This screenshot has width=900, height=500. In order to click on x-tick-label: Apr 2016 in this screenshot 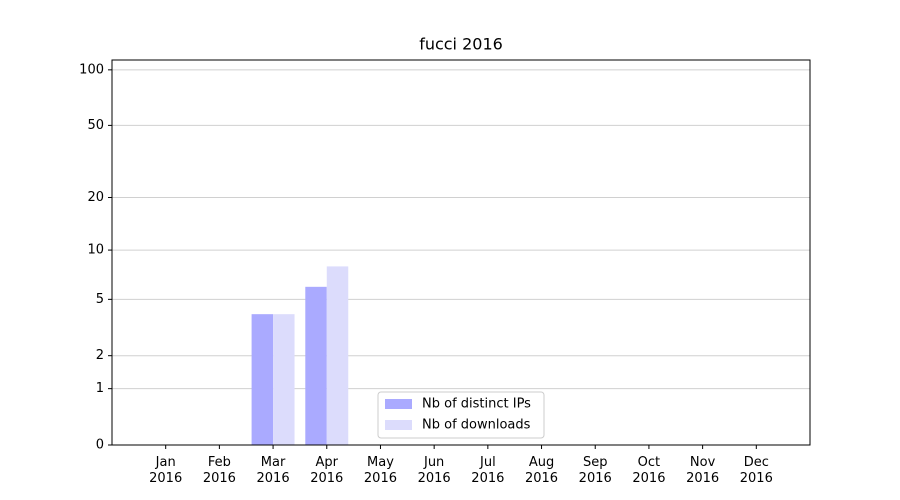, I will do `click(326, 470)`.